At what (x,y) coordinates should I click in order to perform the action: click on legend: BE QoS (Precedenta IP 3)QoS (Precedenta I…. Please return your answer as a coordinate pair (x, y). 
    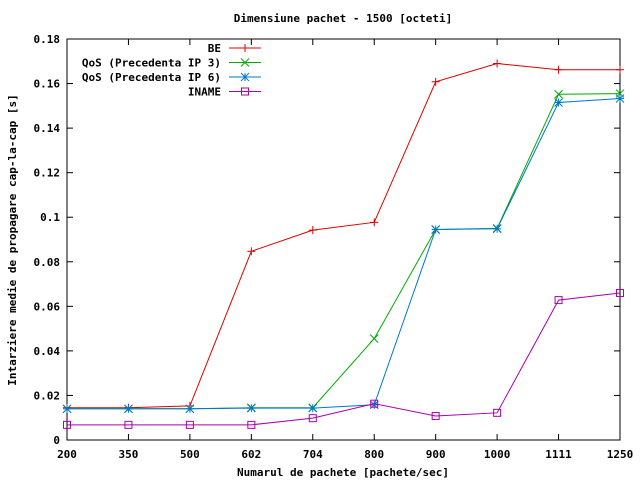
    Looking at the image, I should click on (171, 70).